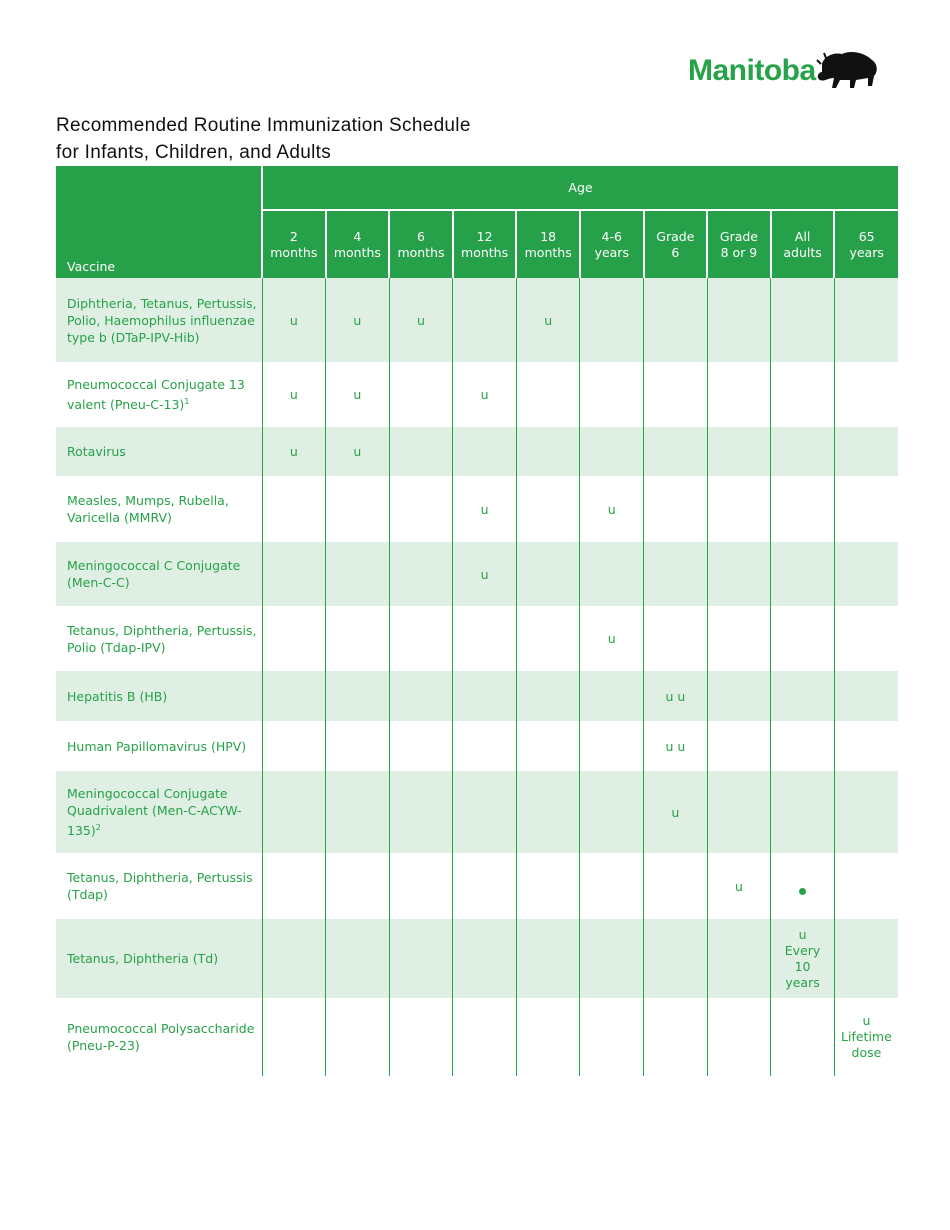  What do you see at coordinates (866, 236) in the screenshot?
I see `age-value: 65` at bounding box center [866, 236].